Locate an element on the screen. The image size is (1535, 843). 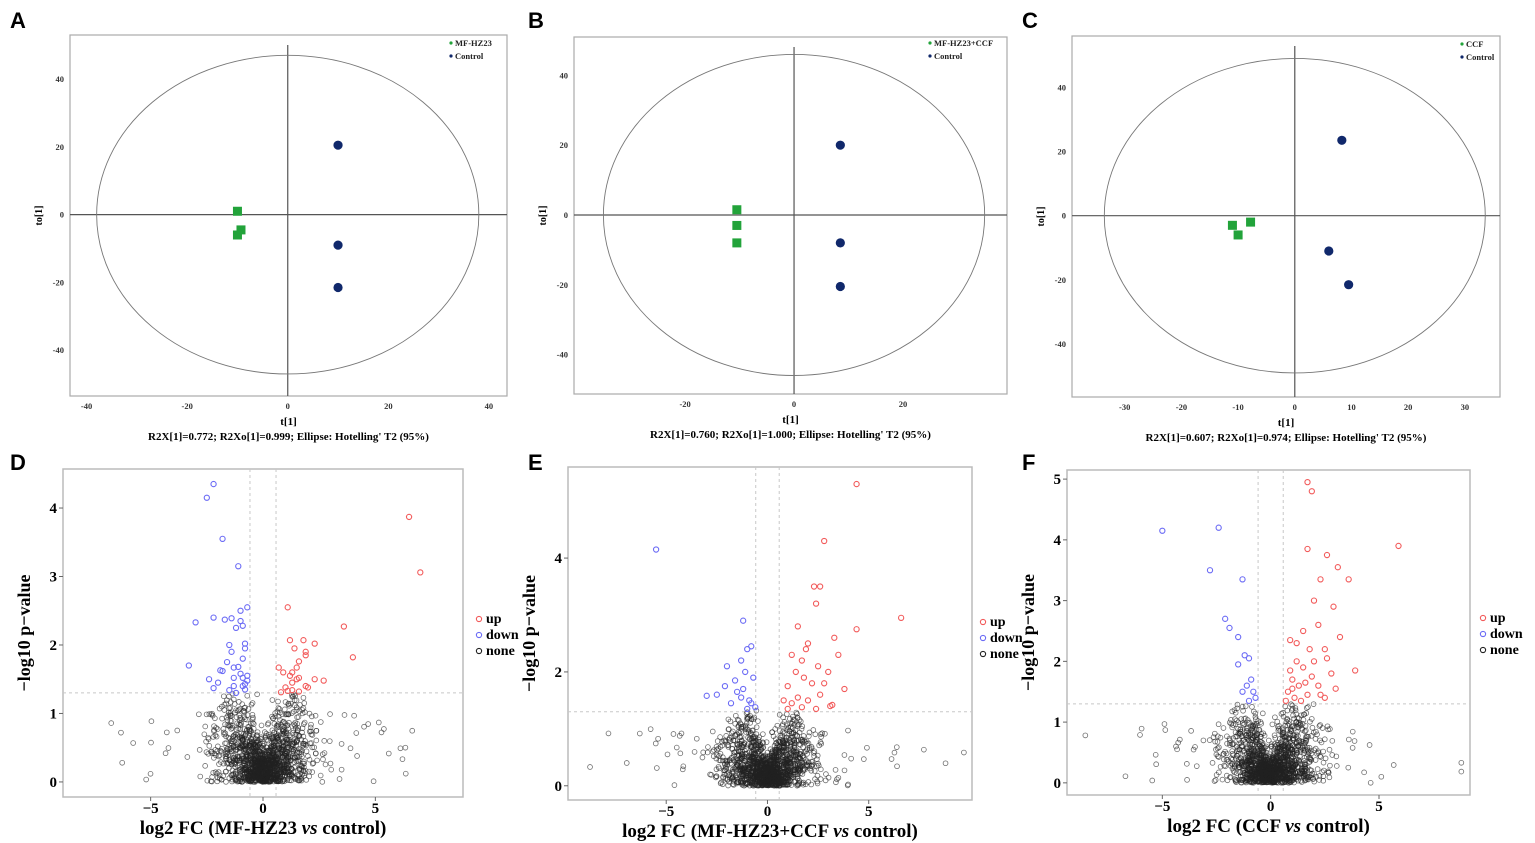
legend-label: MF-HZ23 is located at coordinates (473, 43).